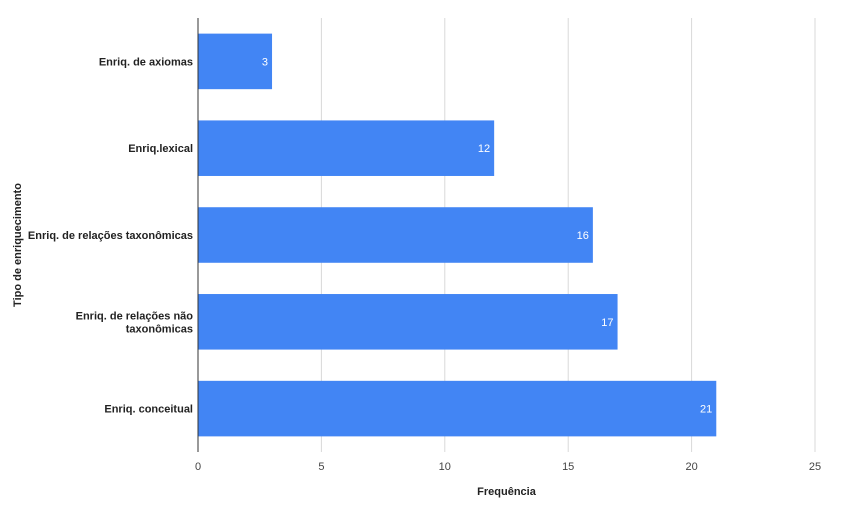 Image resolution: width=850 pixels, height=505 pixels. I want to click on x-tick-label-0: 0, so click(198, 467).